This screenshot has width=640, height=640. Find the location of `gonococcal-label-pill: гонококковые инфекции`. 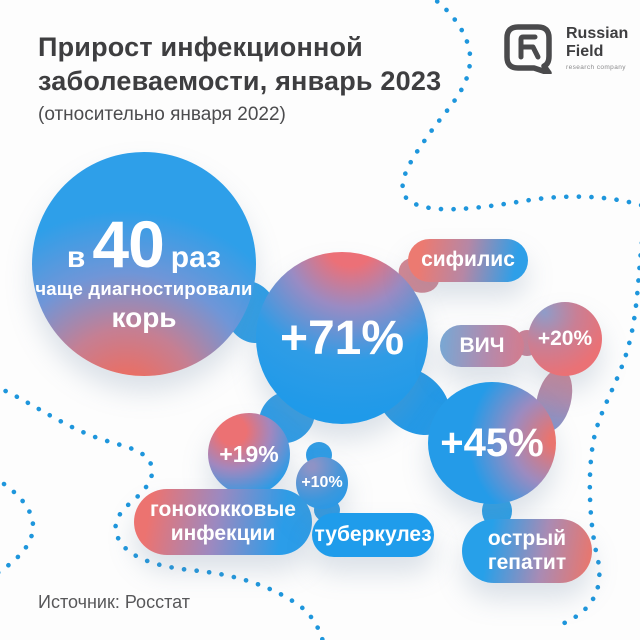

gonococcal-label-pill: гонококковые инфекции is located at coordinates (223, 522).